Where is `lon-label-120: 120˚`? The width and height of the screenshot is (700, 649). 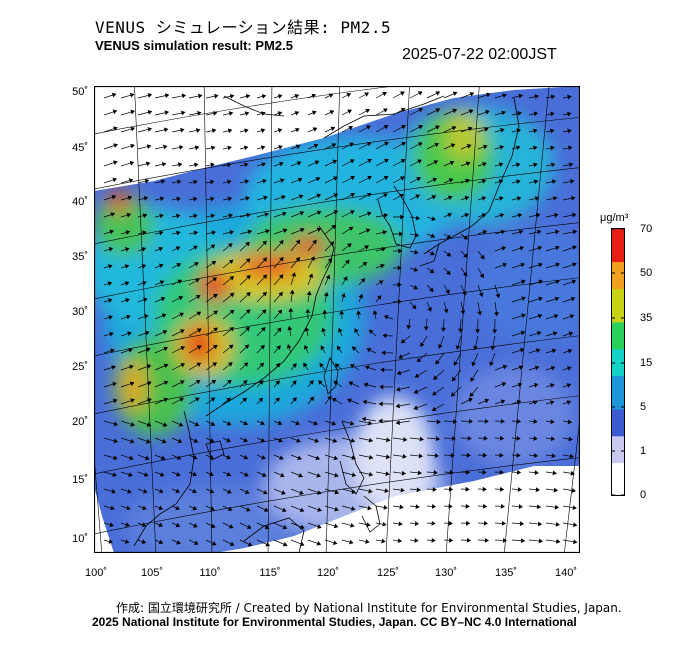
lon-label-120: 120˚ is located at coordinates (328, 573).